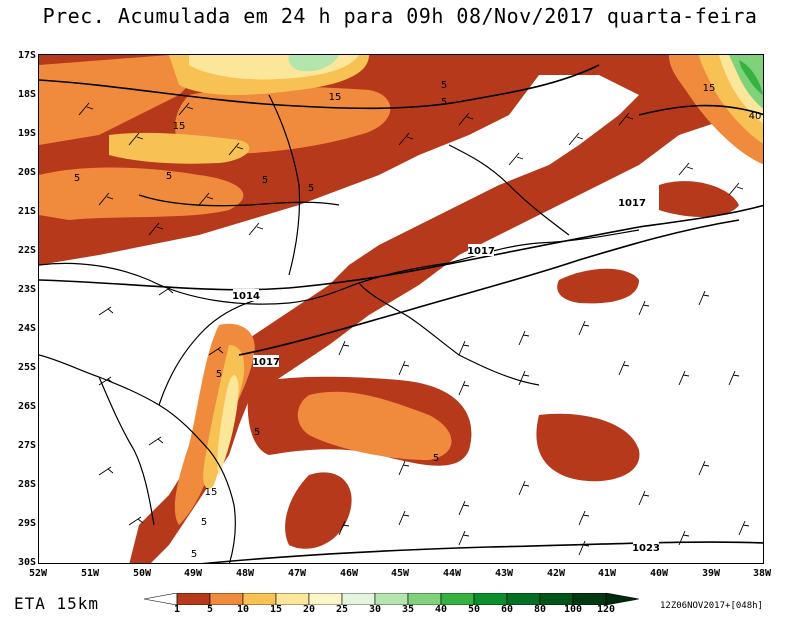 The width and height of the screenshot is (800, 618). I want to click on colorbar-label: 80, so click(540, 609).